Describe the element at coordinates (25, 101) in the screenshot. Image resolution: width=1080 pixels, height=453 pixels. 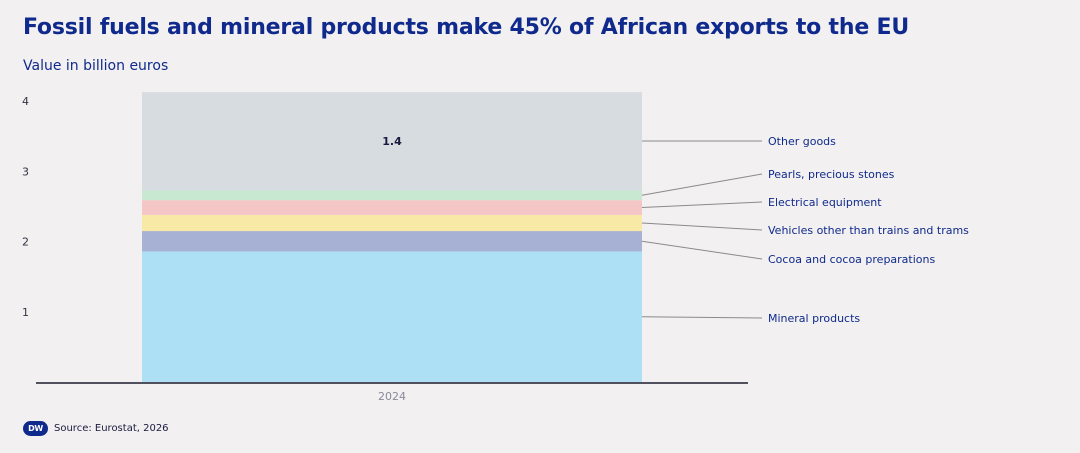
I see `y-tick-label: 4` at that location.